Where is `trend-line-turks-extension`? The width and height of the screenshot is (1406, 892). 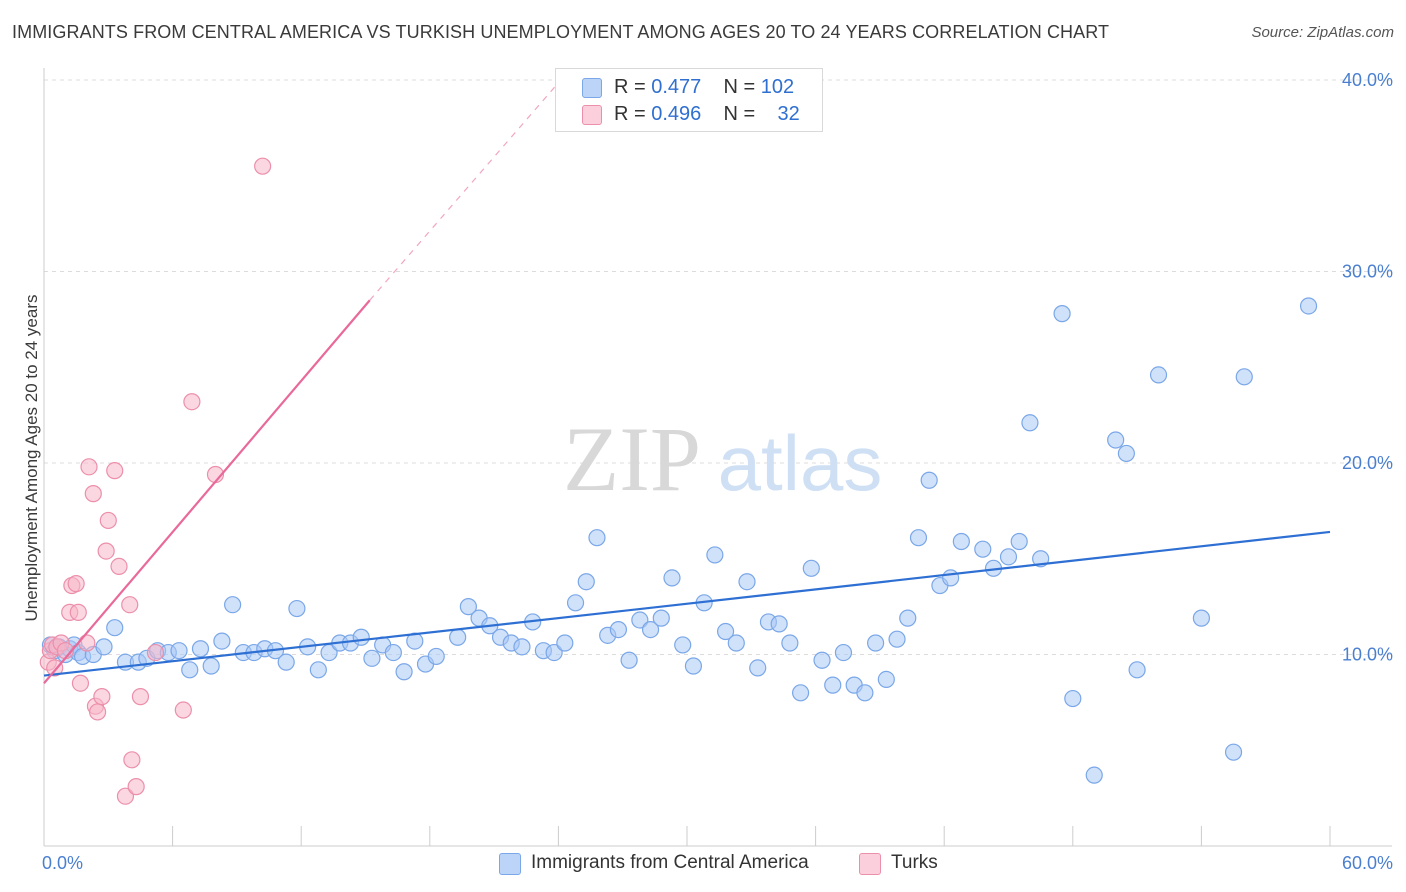
trend-line-turks-extension is located at coordinates (469, 185).